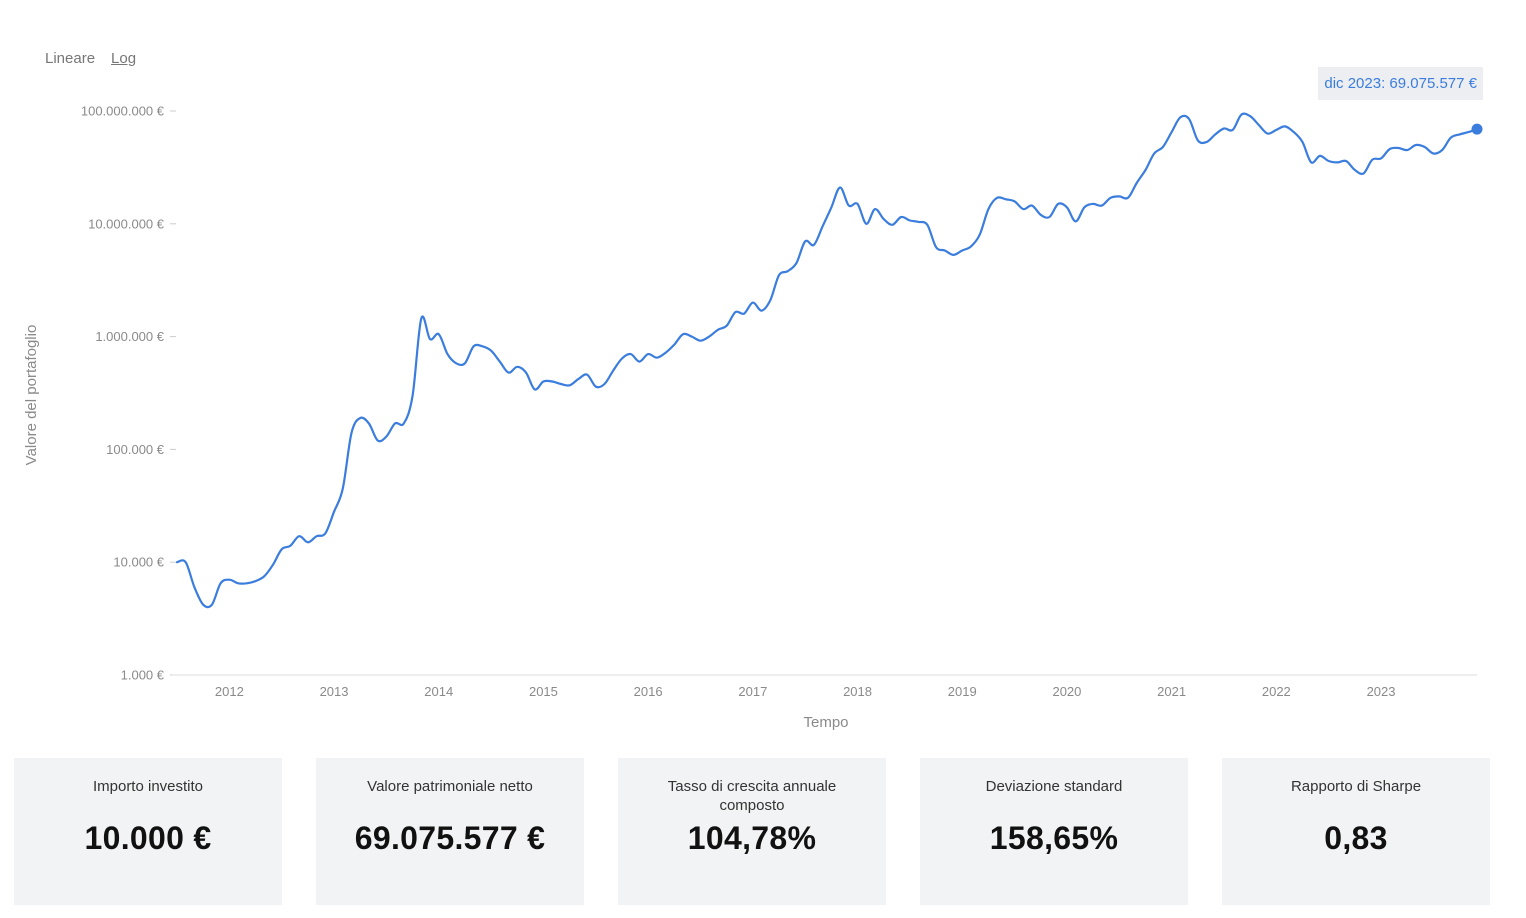 This screenshot has width=1526, height=918. I want to click on y-tick-label: 10.000.000 €, so click(126, 223).